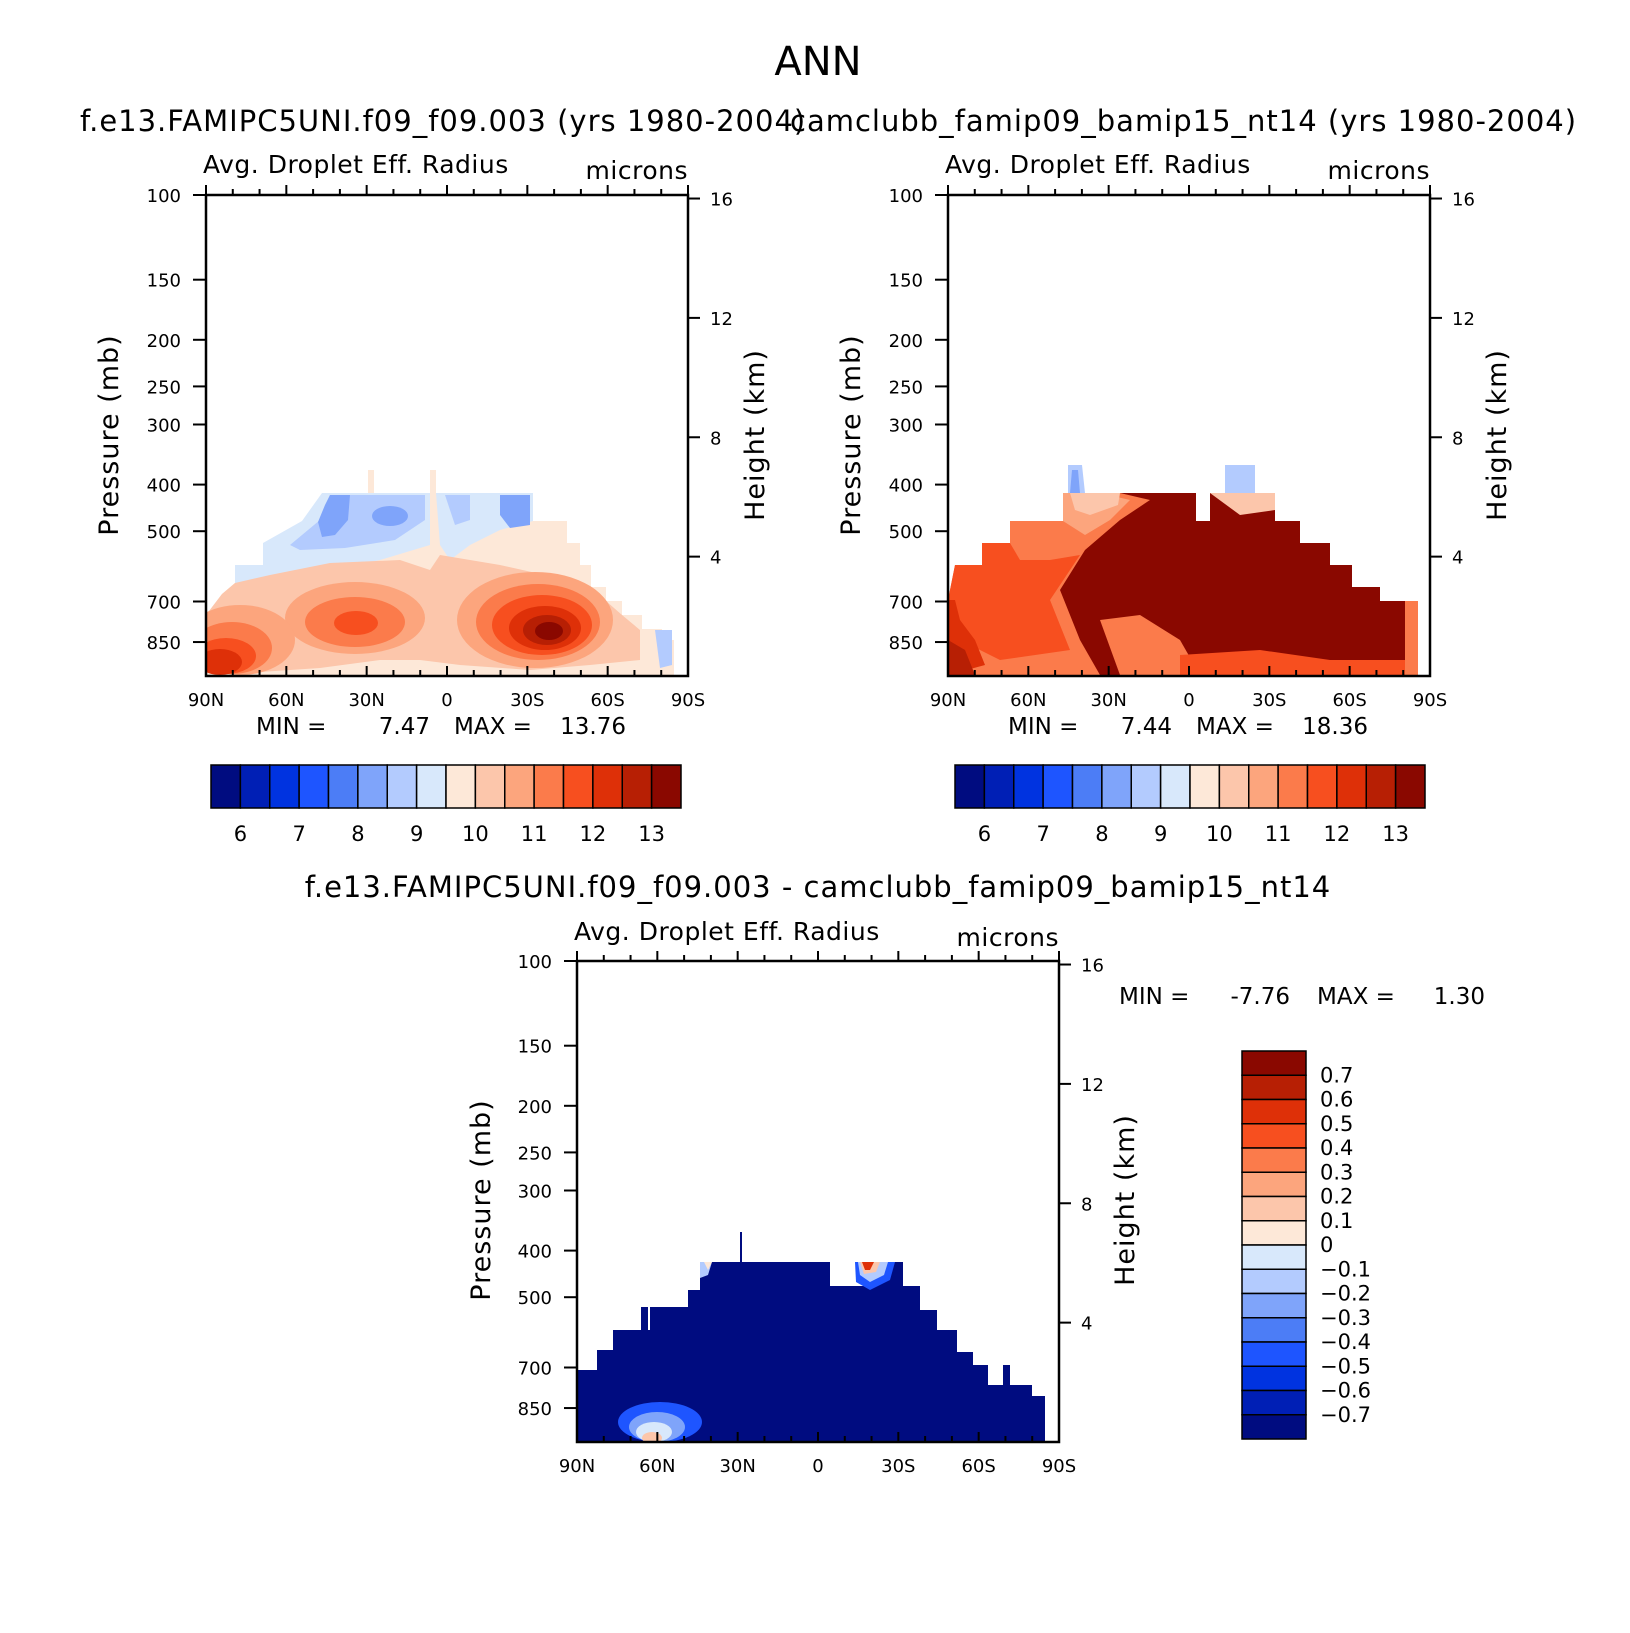  I want to click on y-axis-label: Pressure (mb), so click(851, 434).